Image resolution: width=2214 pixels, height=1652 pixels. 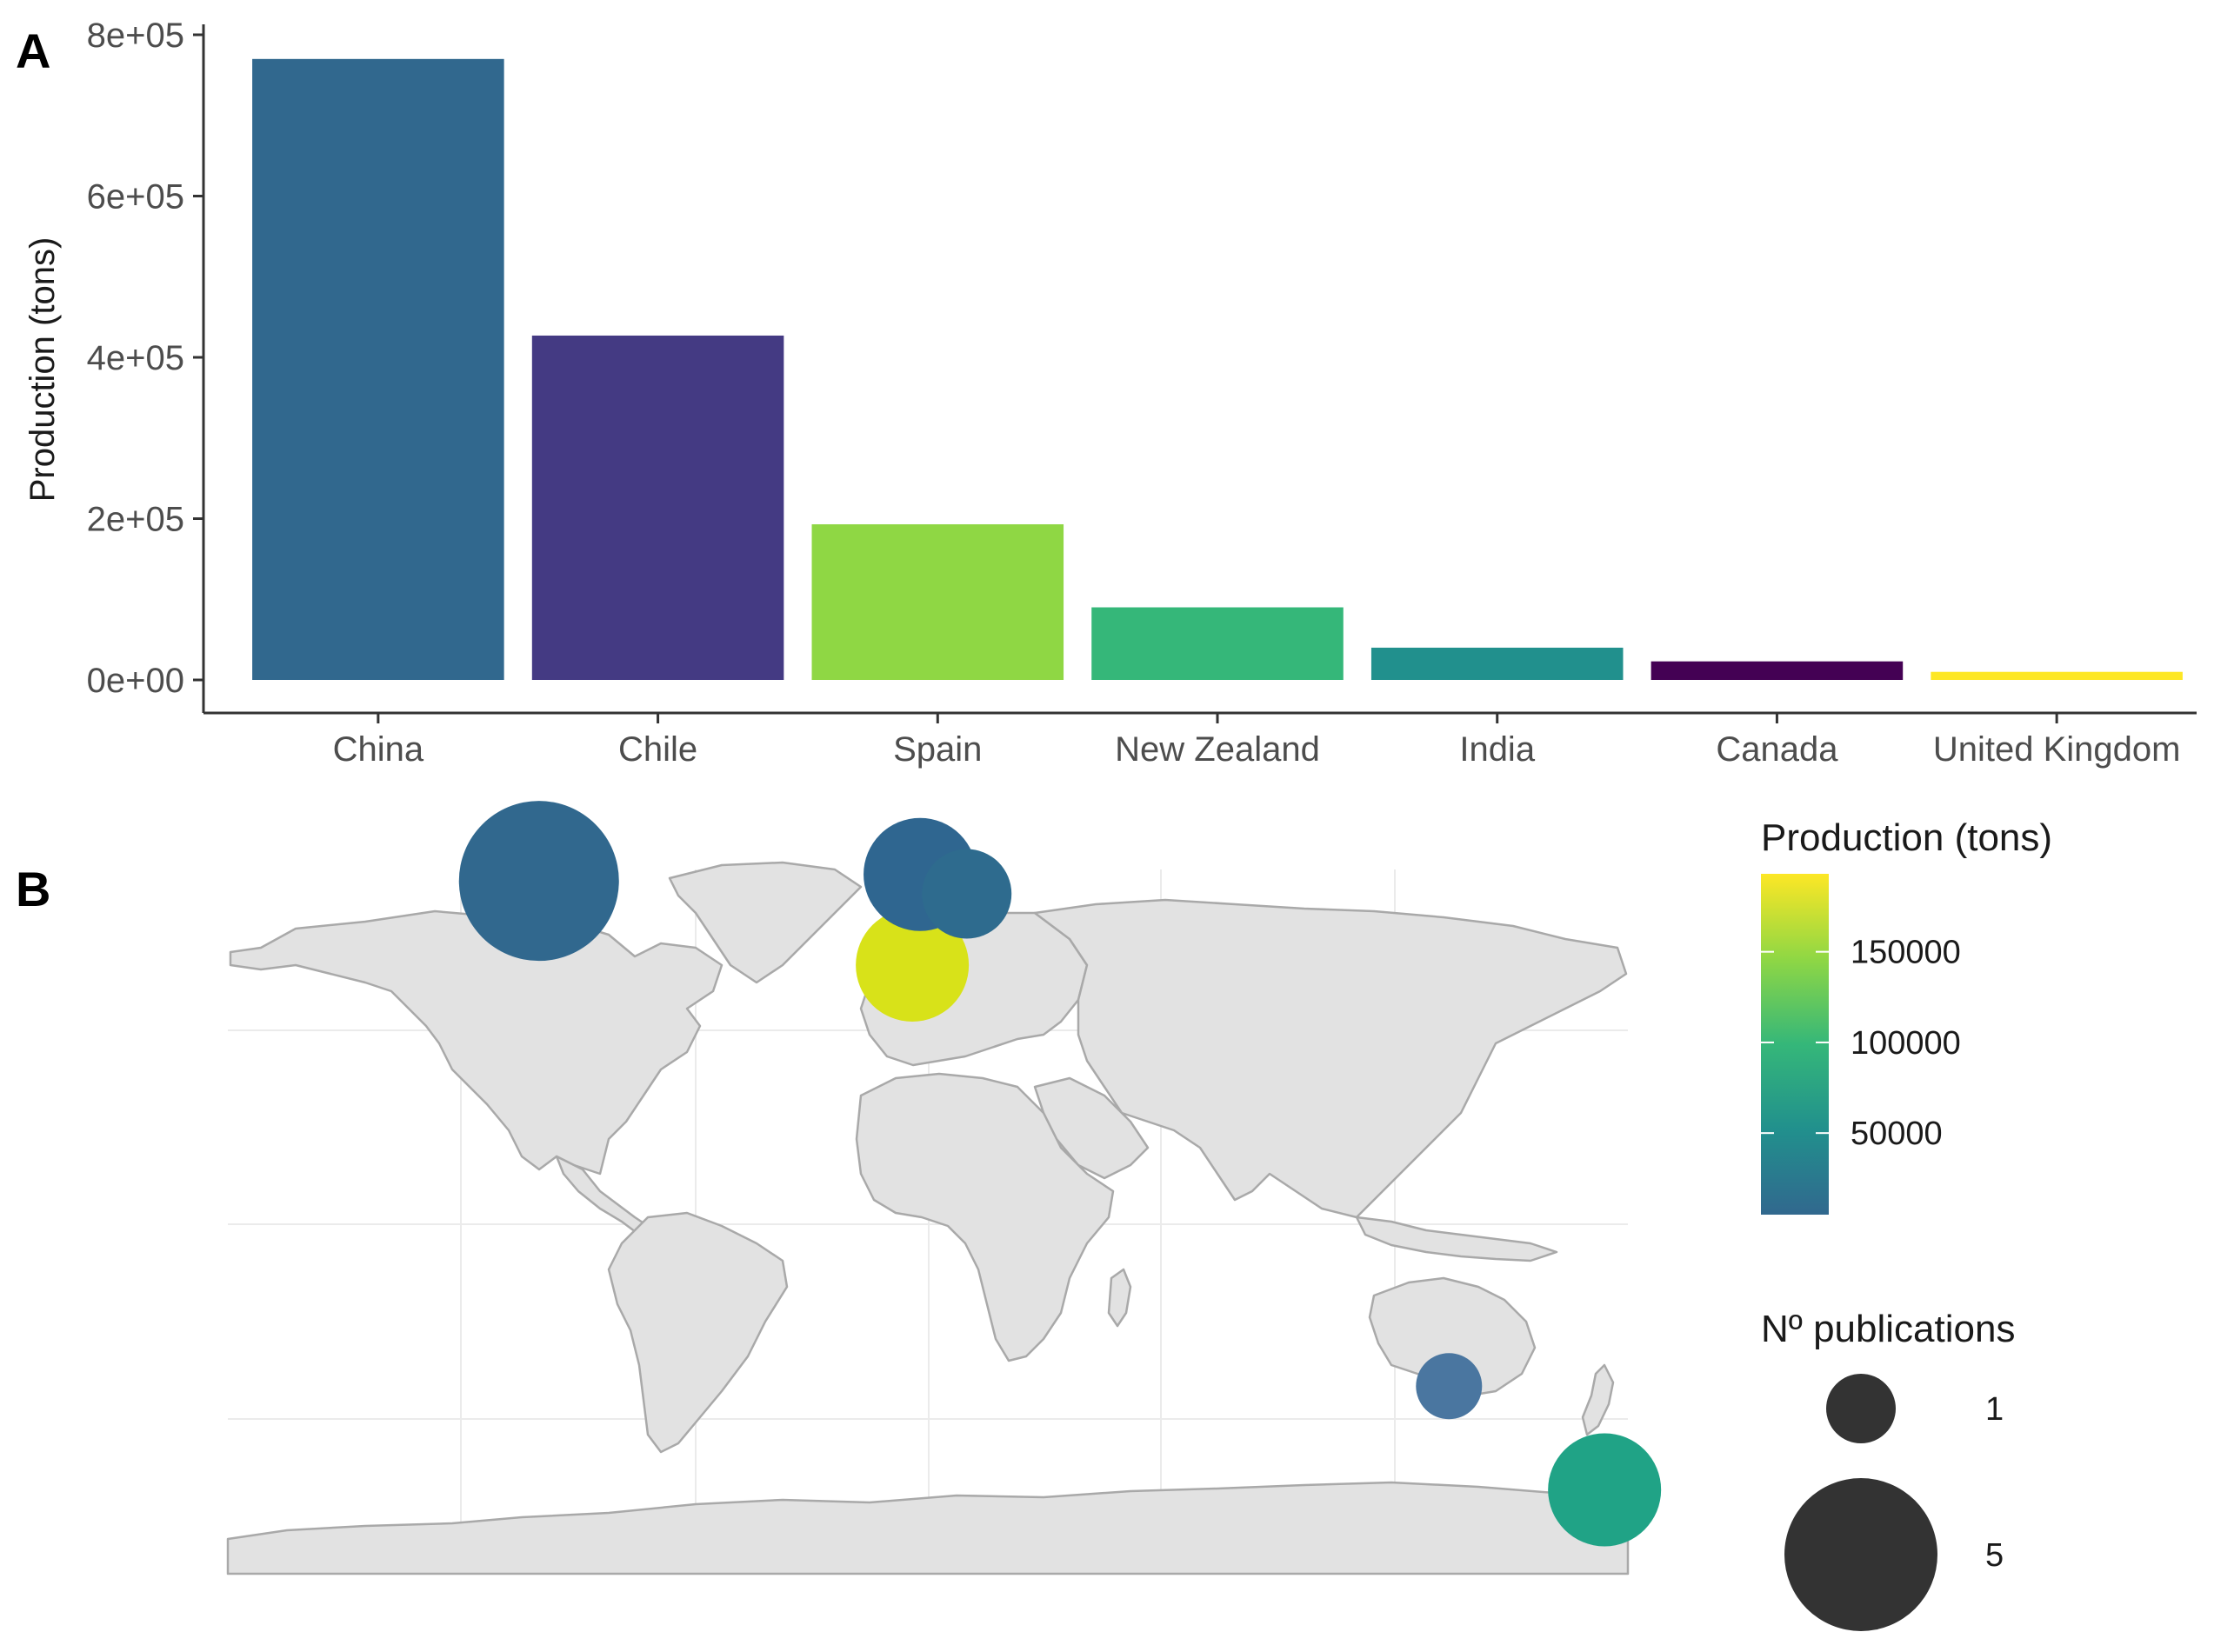 What do you see at coordinates (657, 507) in the screenshot?
I see `bar-chile` at bounding box center [657, 507].